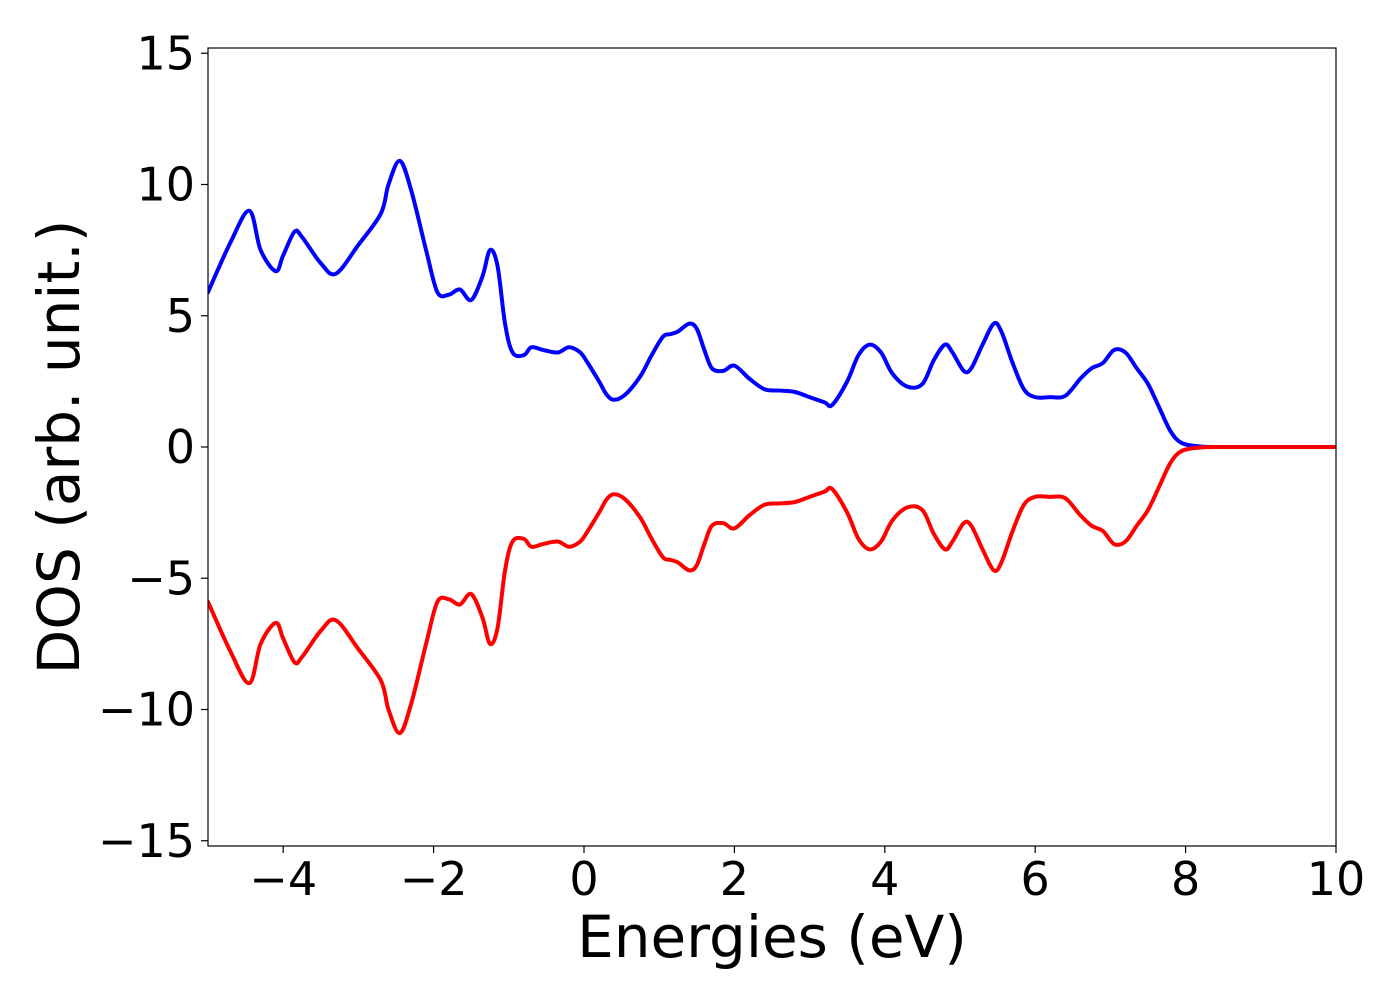 This screenshot has height=1004, width=1400. Describe the element at coordinates (884, 879) in the screenshot. I see `x-tick-label: 4` at that location.